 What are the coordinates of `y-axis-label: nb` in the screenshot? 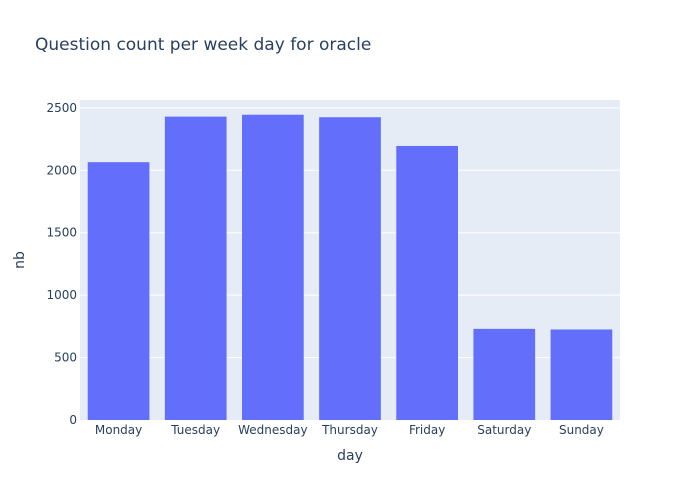 It's located at (20, 260).